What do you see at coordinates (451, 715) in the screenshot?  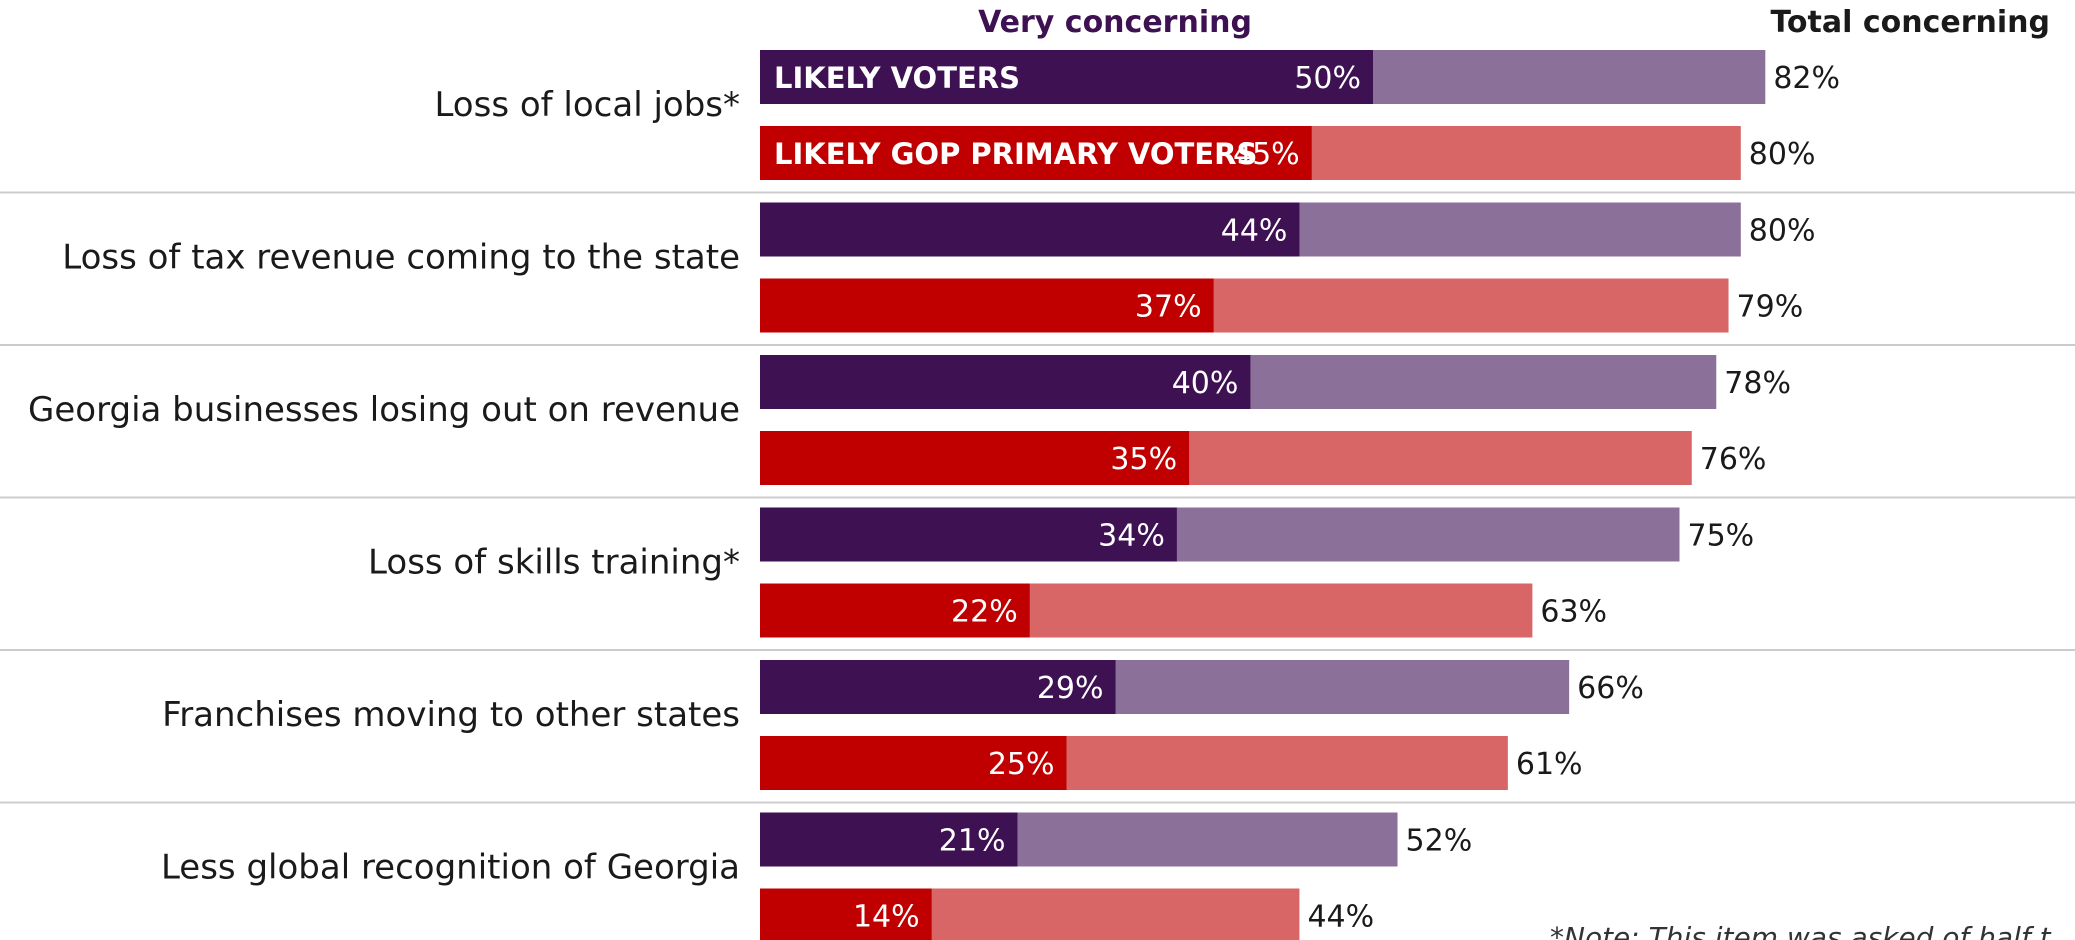 I see `category-label: Franchises moving to other states` at bounding box center [451, 715].